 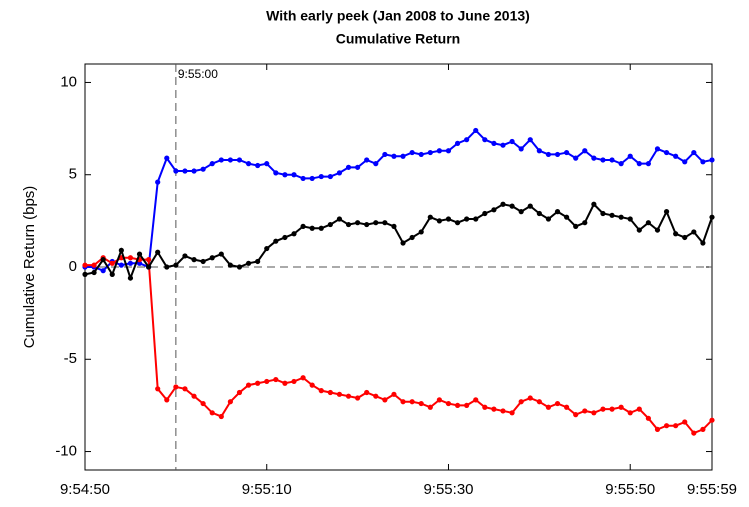 I want to click on x-tick-label: 9:55:50, so click(x=630, y=489).